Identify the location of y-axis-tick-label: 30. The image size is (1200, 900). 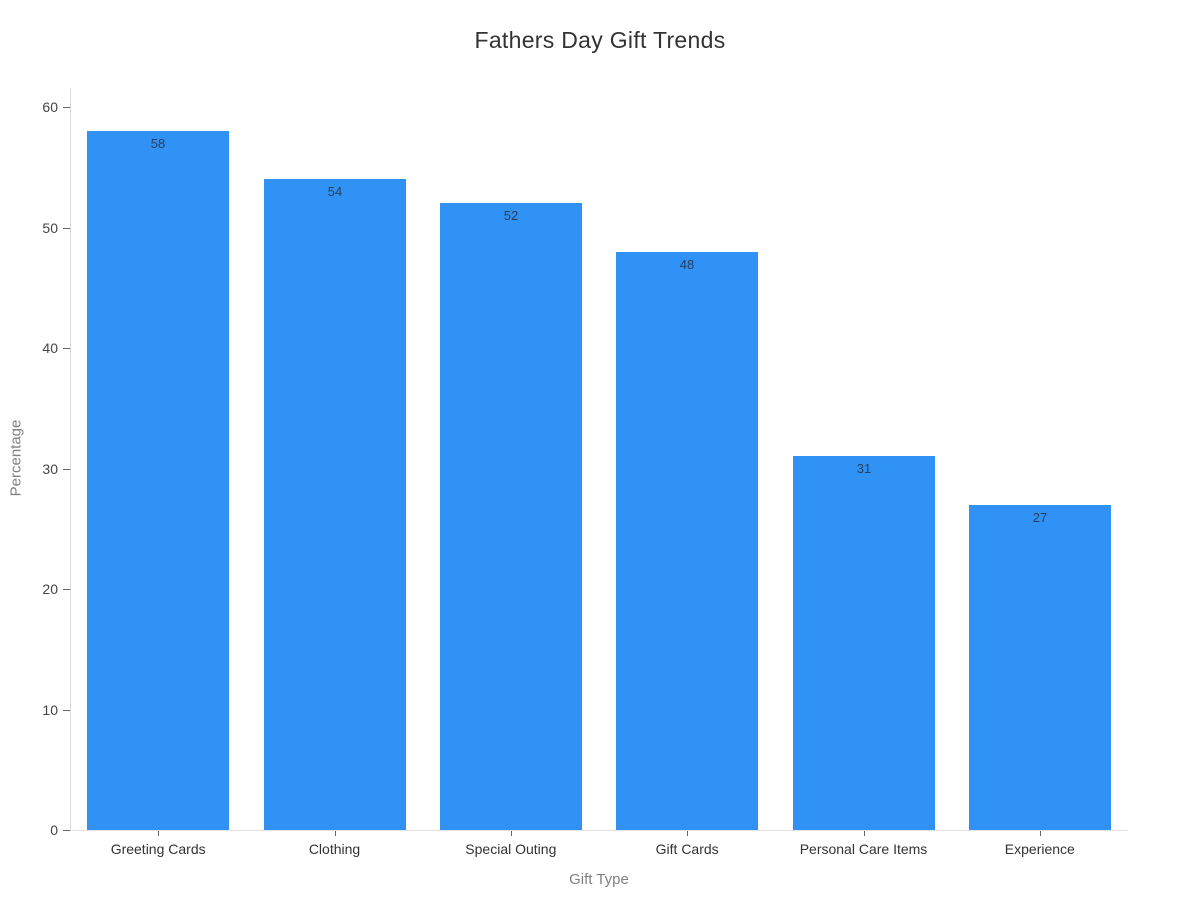
(50, 468).